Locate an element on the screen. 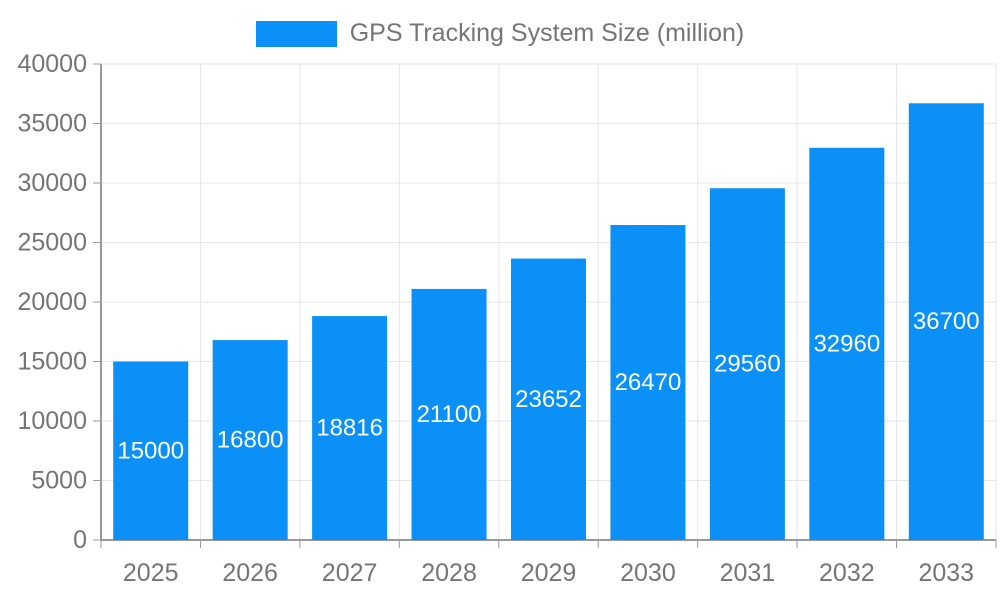 The width and height of the screenshot is (1000, 600). x-axis-tick-label: 2028 is located at coordinates (449, 573).